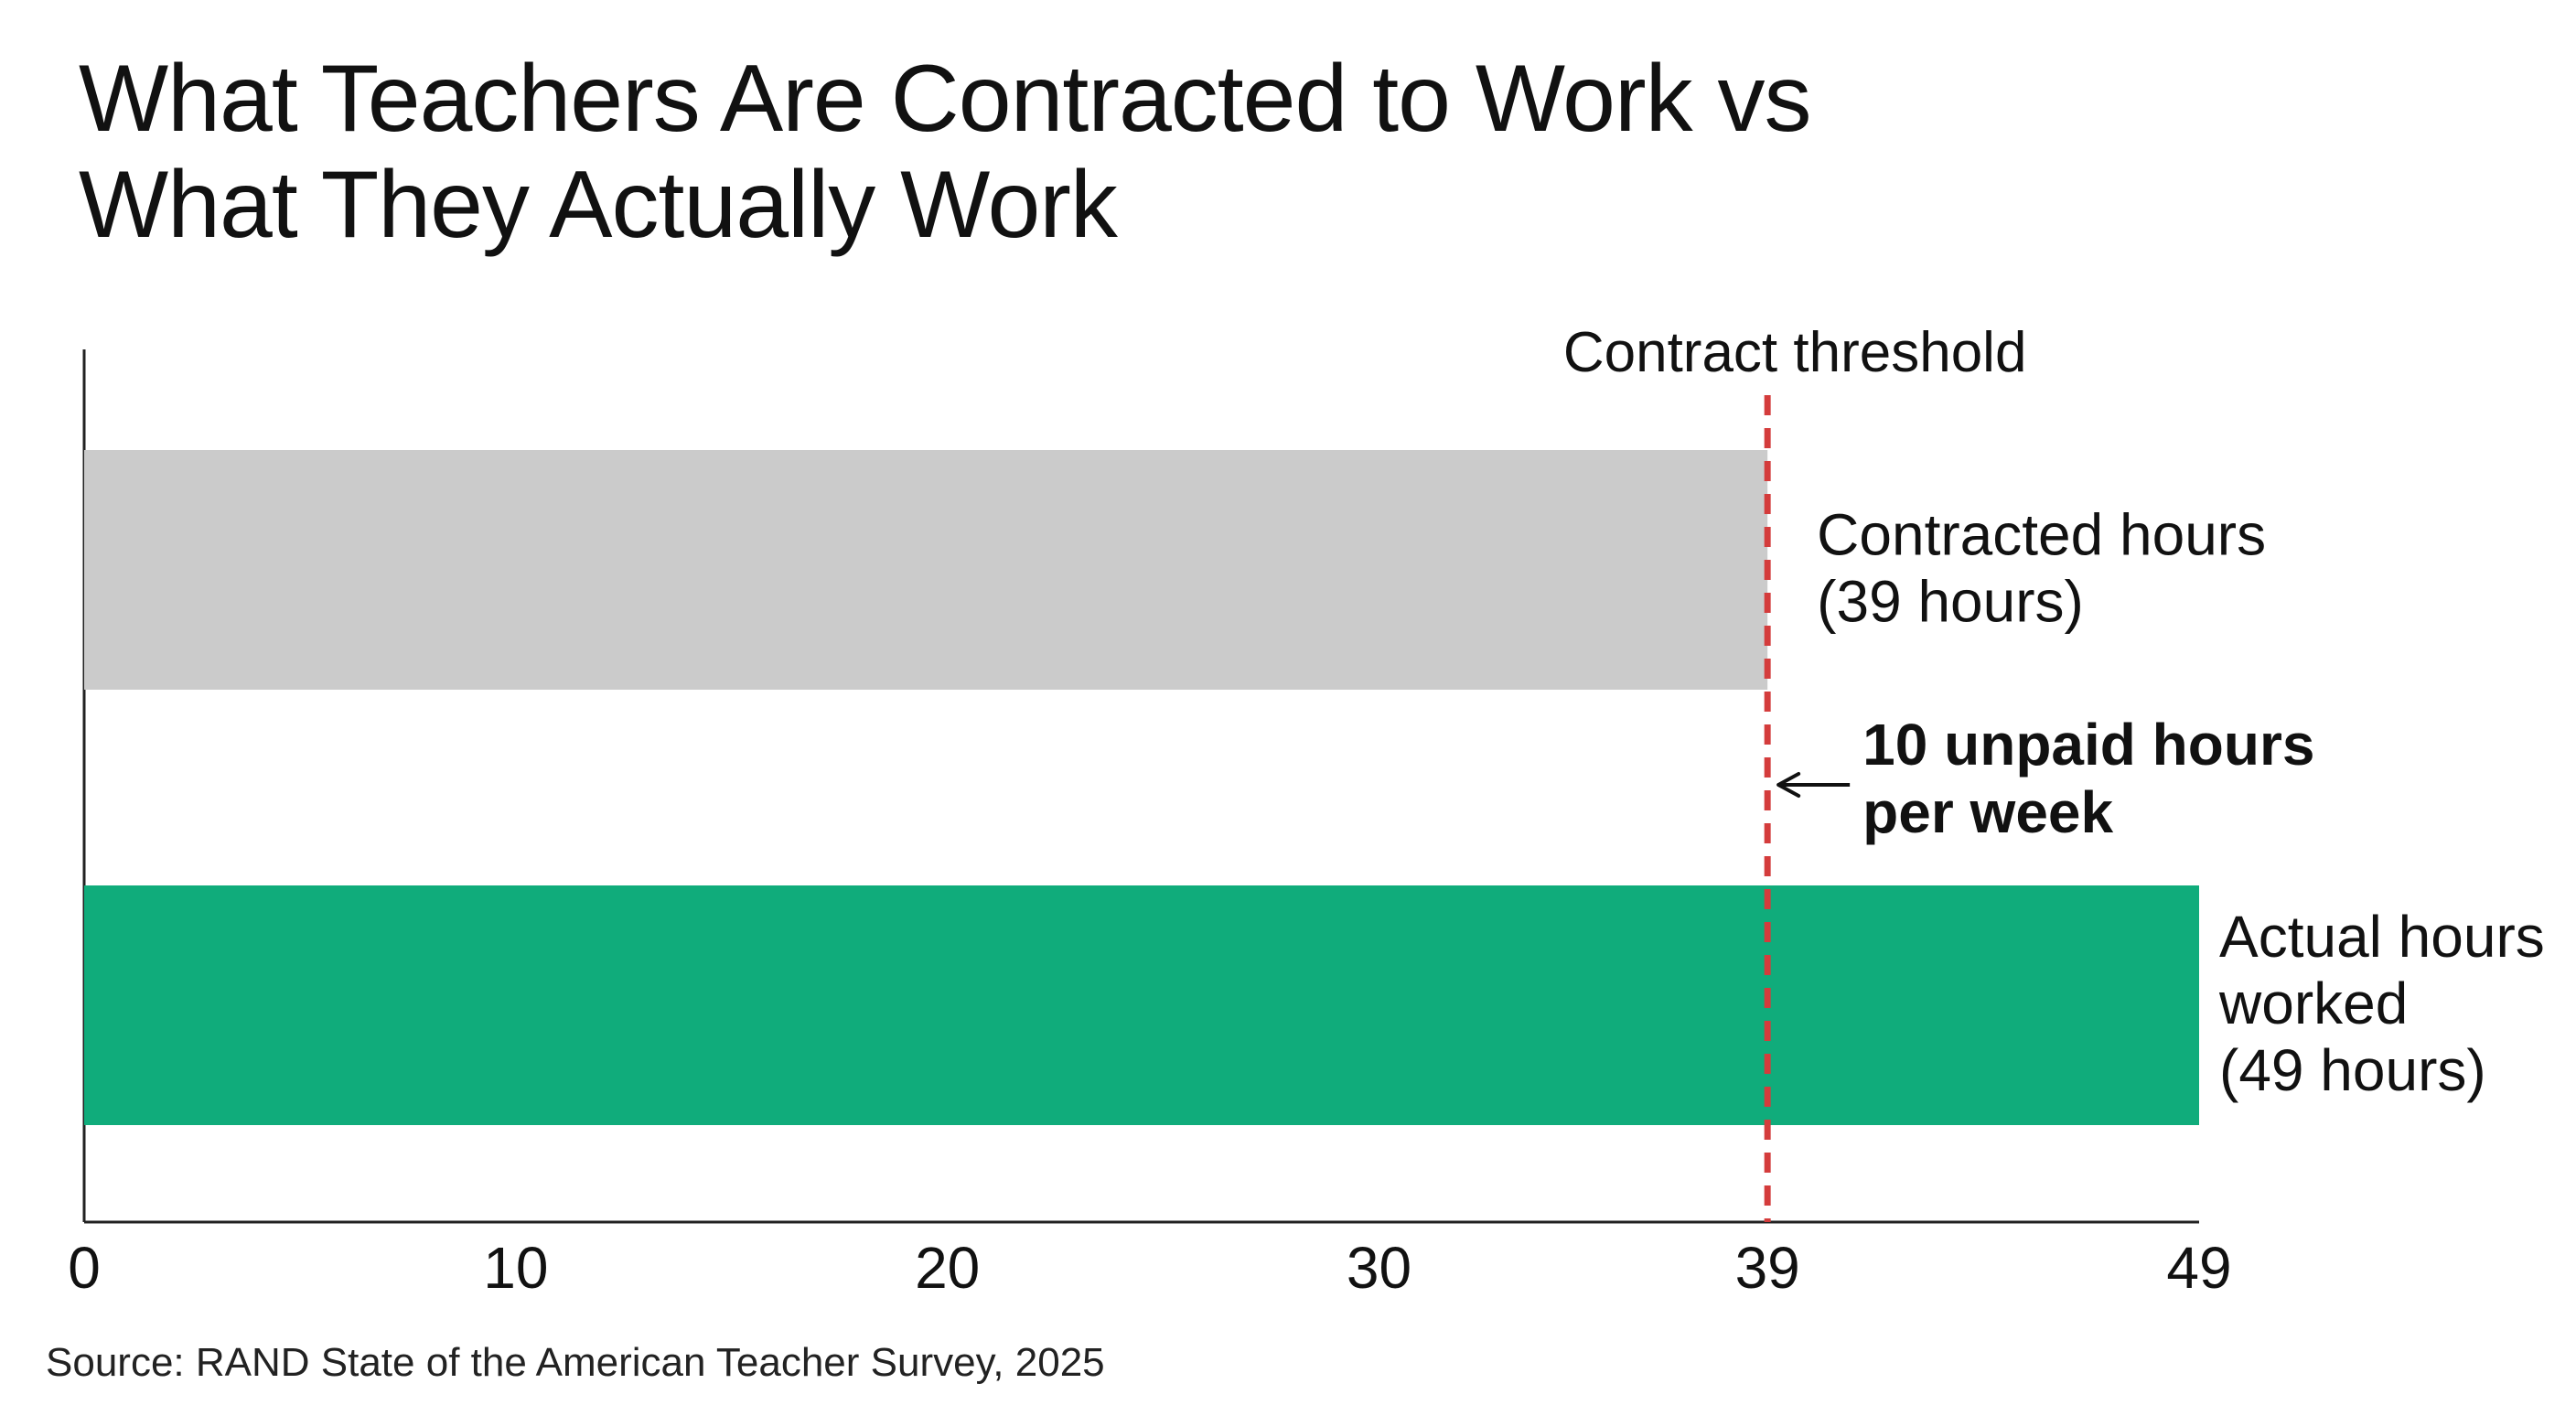 The width and height of the screenshot is (2576, 1405). I want to click on chart-title-line-2: What They Actually Work, so click(598, 205).